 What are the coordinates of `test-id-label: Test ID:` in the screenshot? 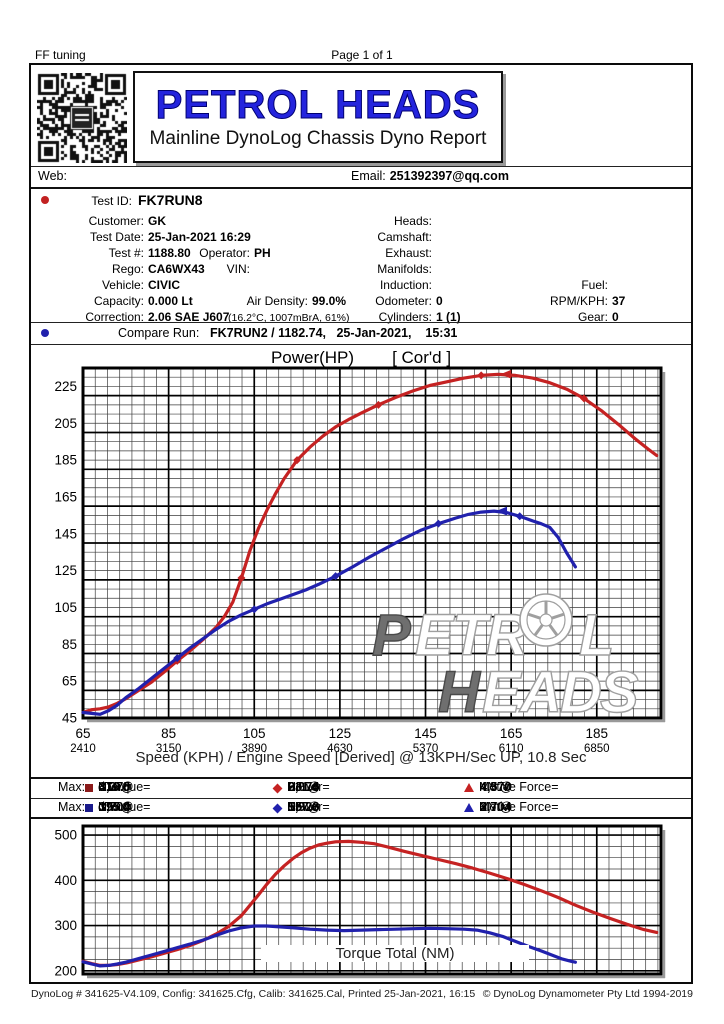 It's located at (111, 201).